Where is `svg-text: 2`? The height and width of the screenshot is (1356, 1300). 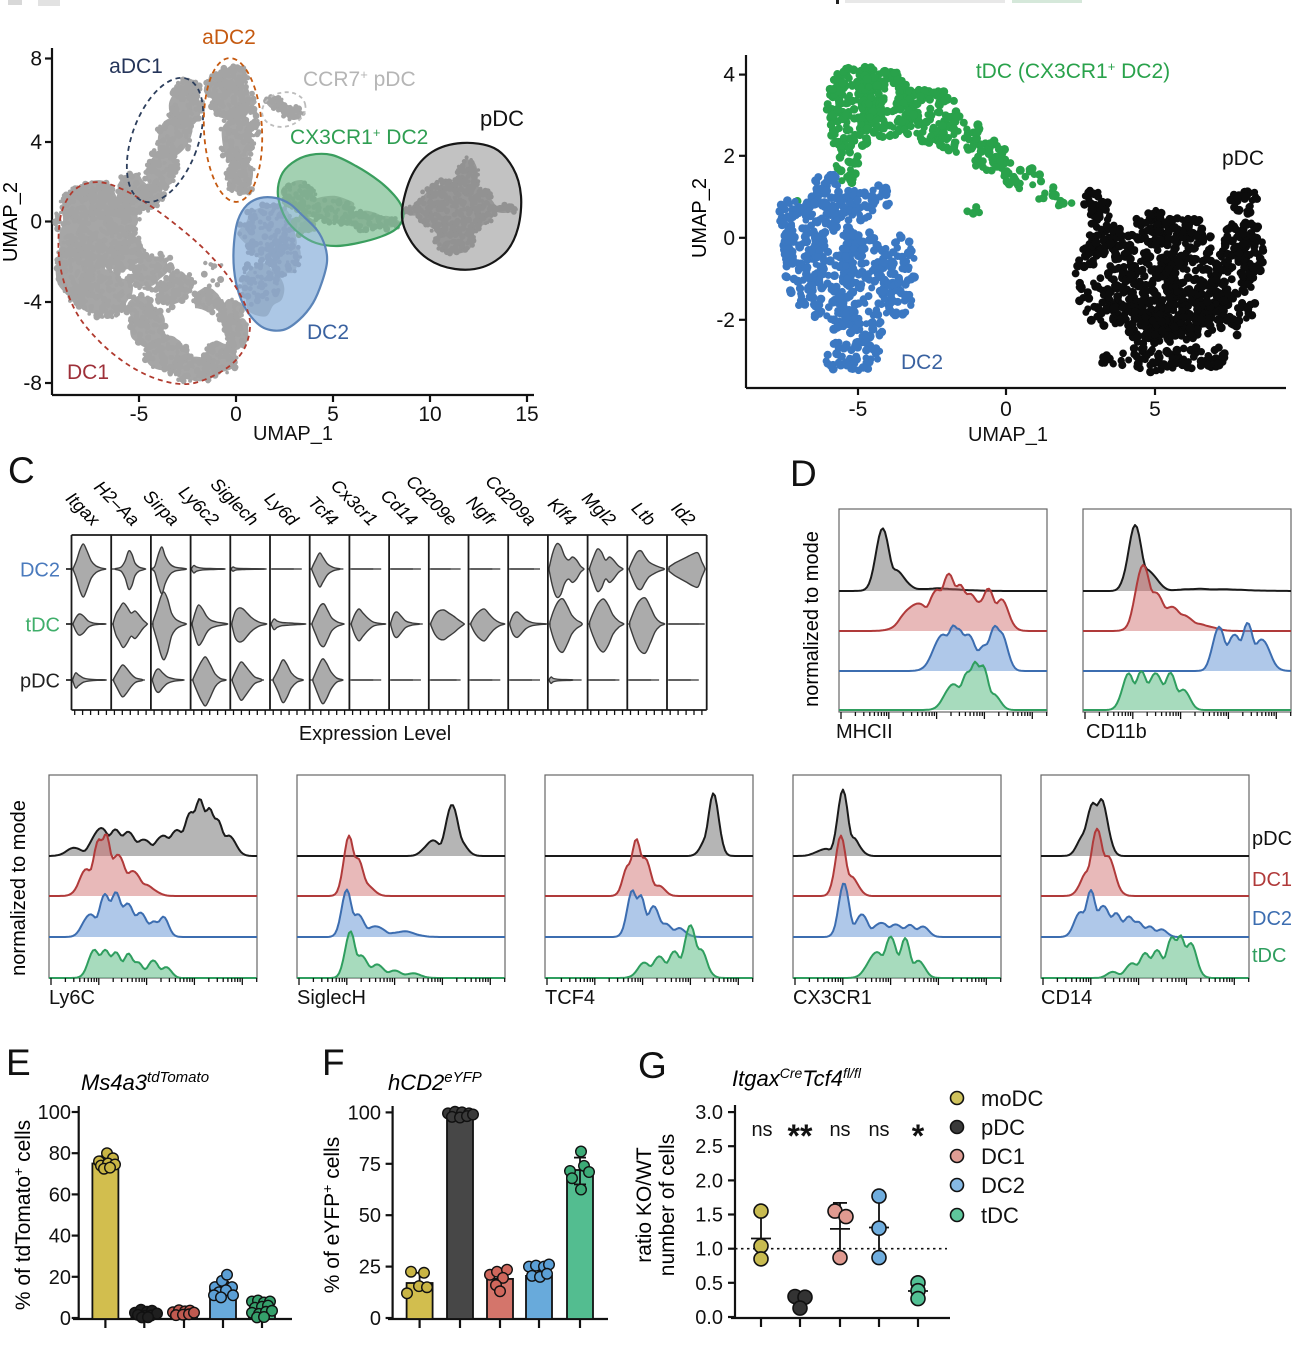 svg-text: 2 is located at coordinates (729, 156).